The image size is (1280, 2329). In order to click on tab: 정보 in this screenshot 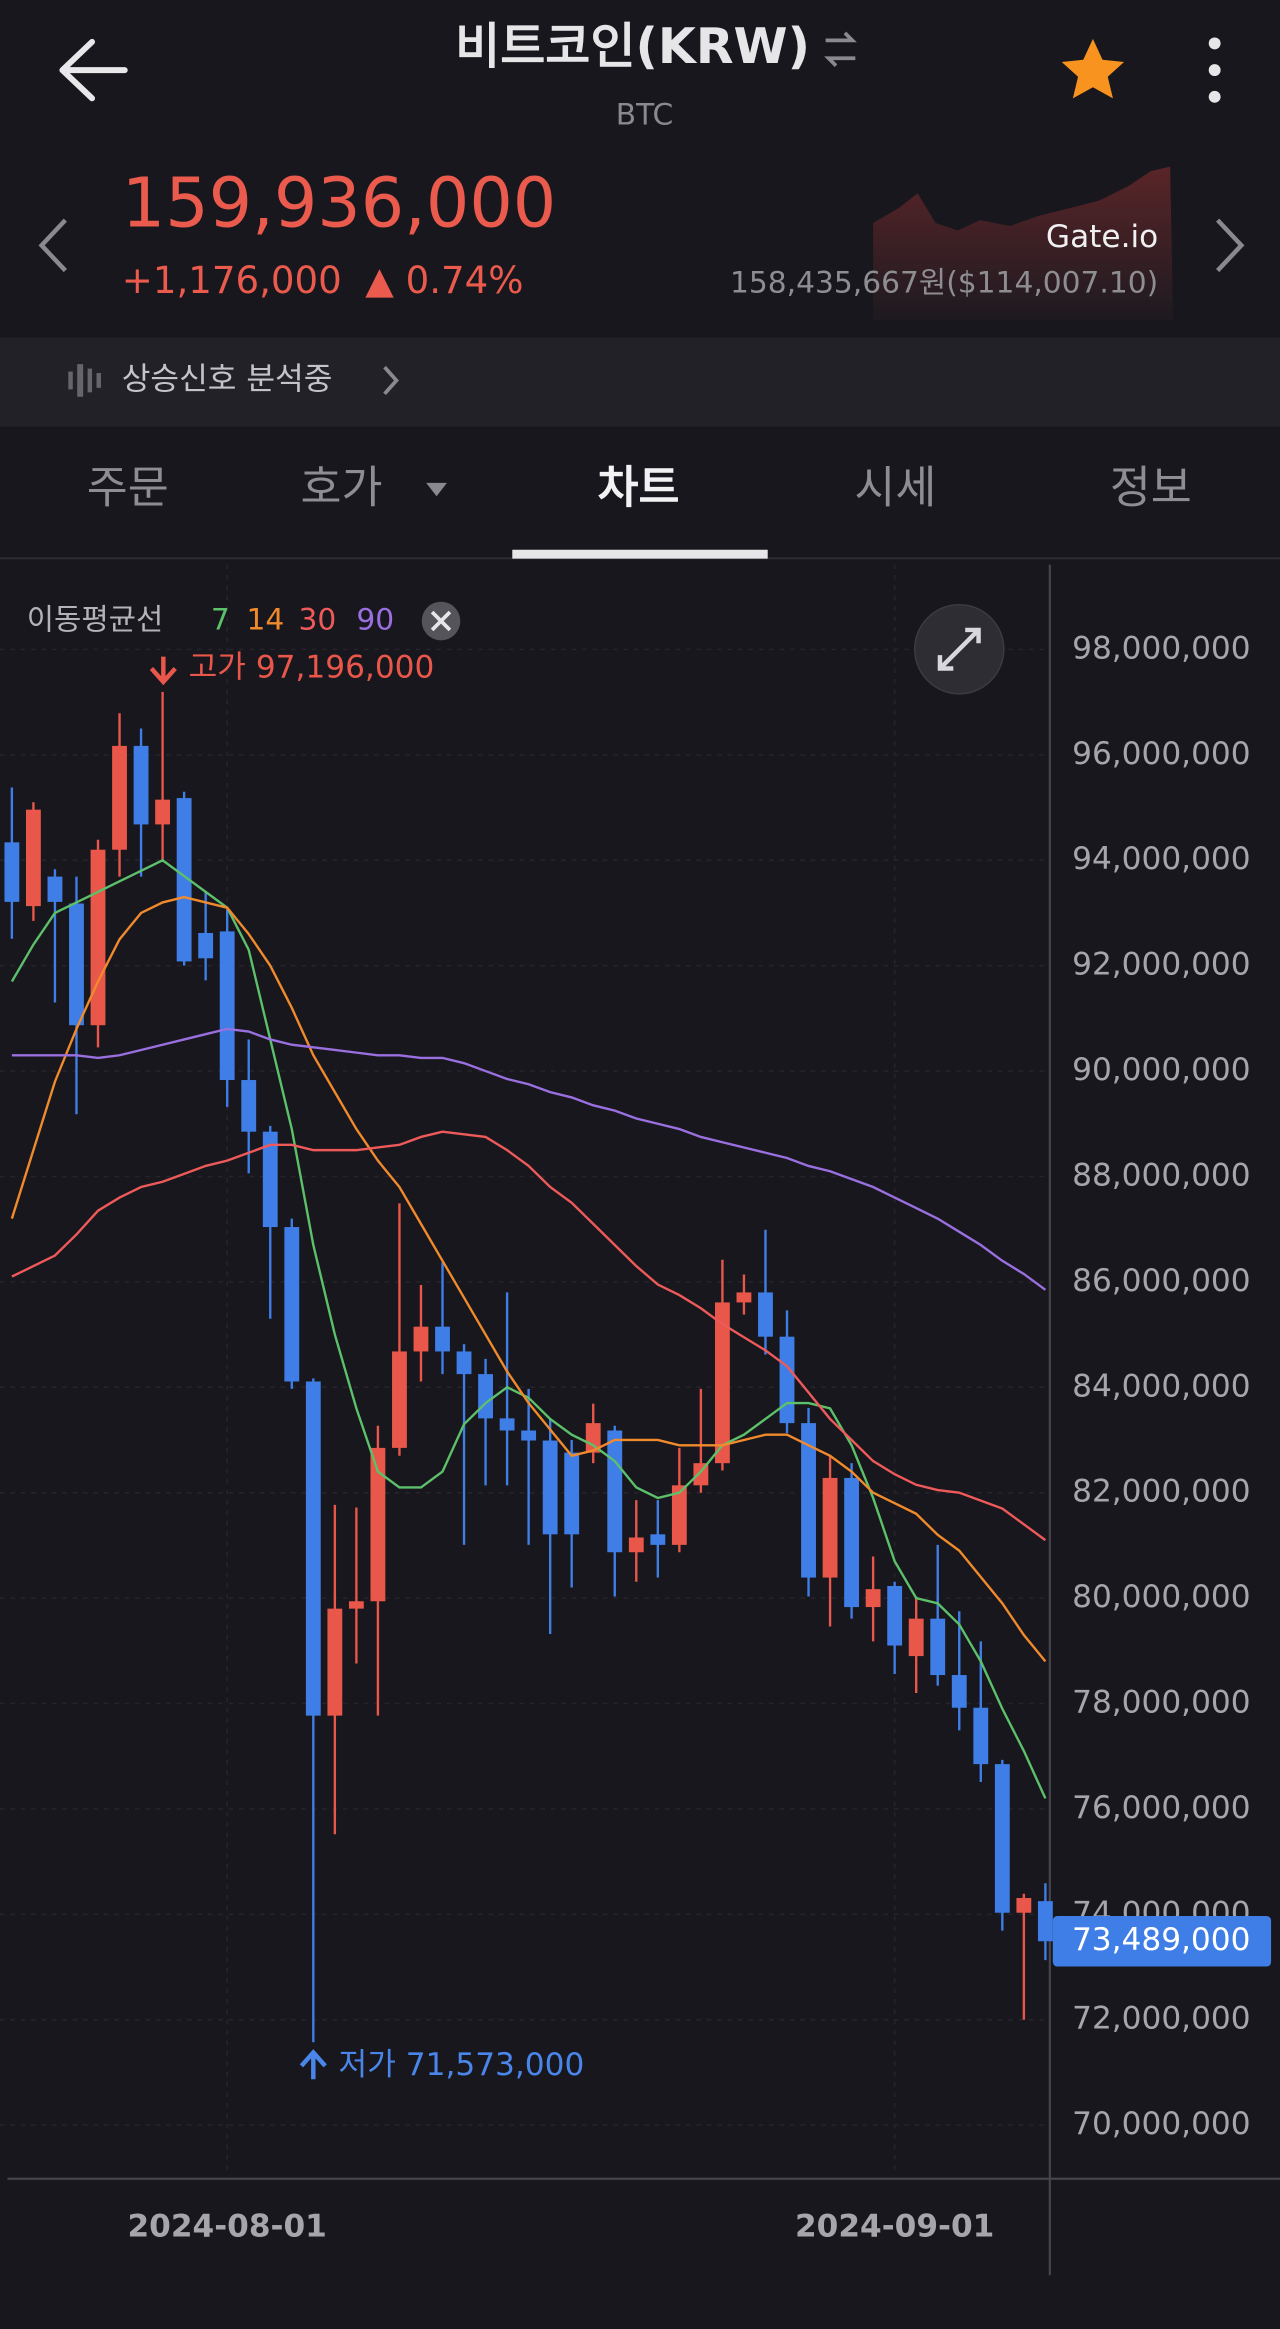, I will do `click(1151, 487)`.